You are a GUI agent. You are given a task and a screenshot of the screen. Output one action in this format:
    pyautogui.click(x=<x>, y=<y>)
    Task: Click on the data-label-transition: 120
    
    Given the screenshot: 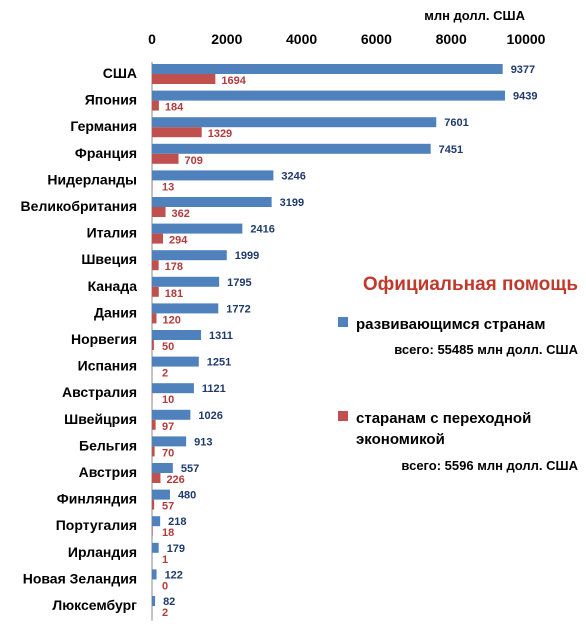 What is the action you would take?
    pyautogui.click(x=171, y=320)
    